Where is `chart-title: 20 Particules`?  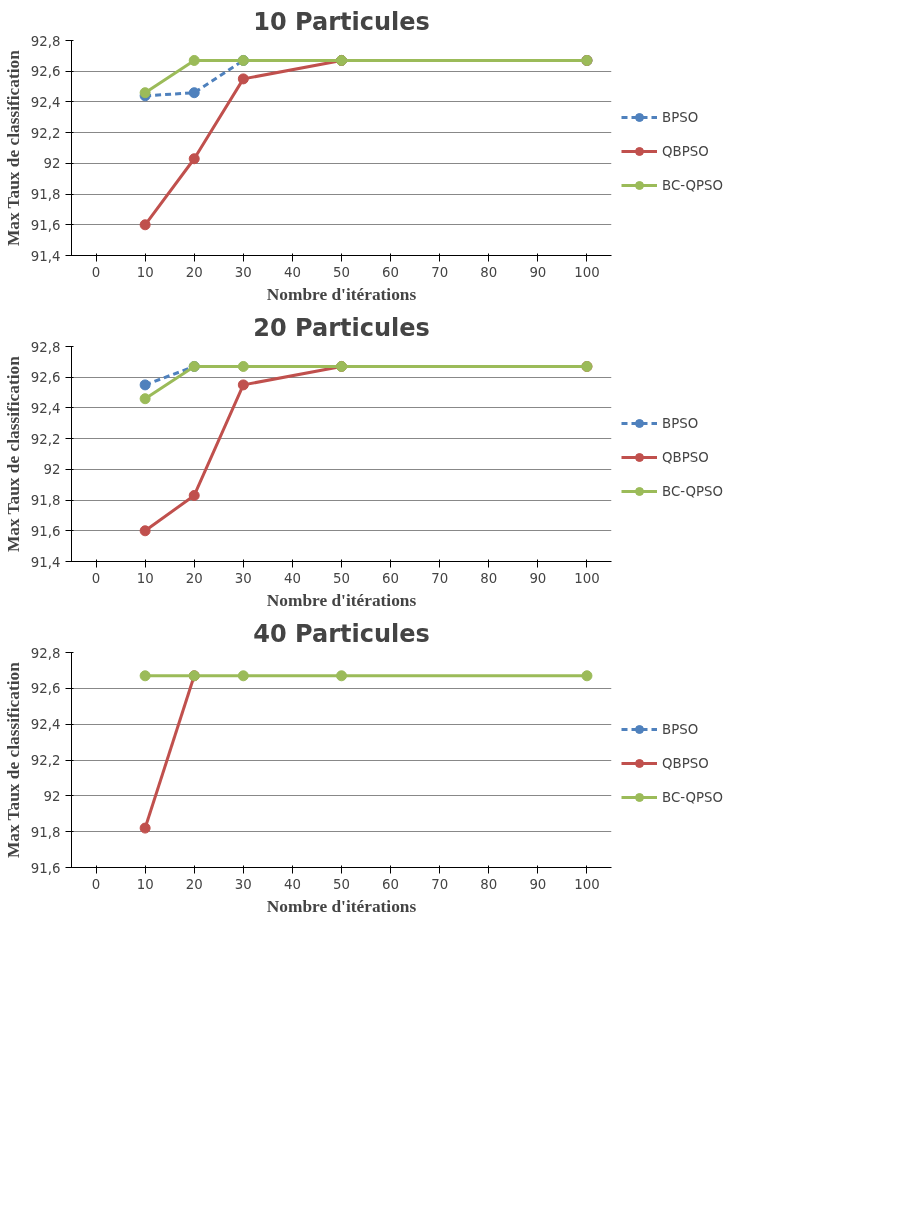
chart-title: 20 Particules is located at coordinates (341, 327).